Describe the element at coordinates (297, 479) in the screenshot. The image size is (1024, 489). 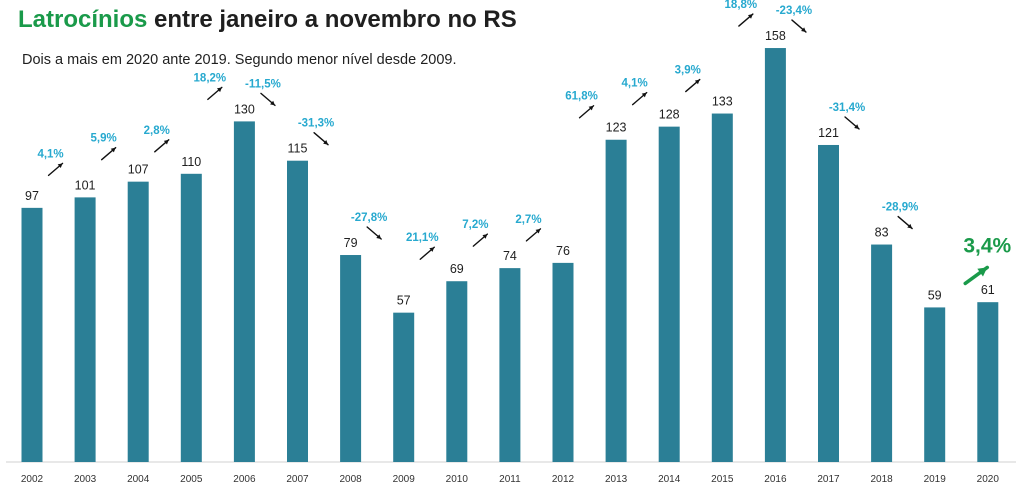
I see `x-tick-label: 2007` at that location.